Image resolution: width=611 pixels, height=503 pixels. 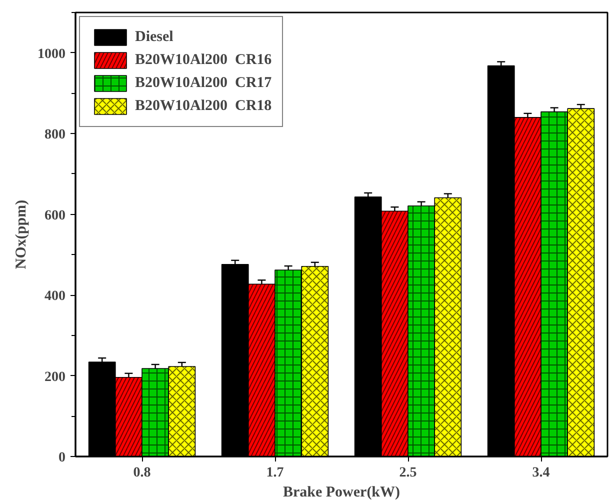 I want to click on y-tick-label: 0, so click(x=62, y=458).